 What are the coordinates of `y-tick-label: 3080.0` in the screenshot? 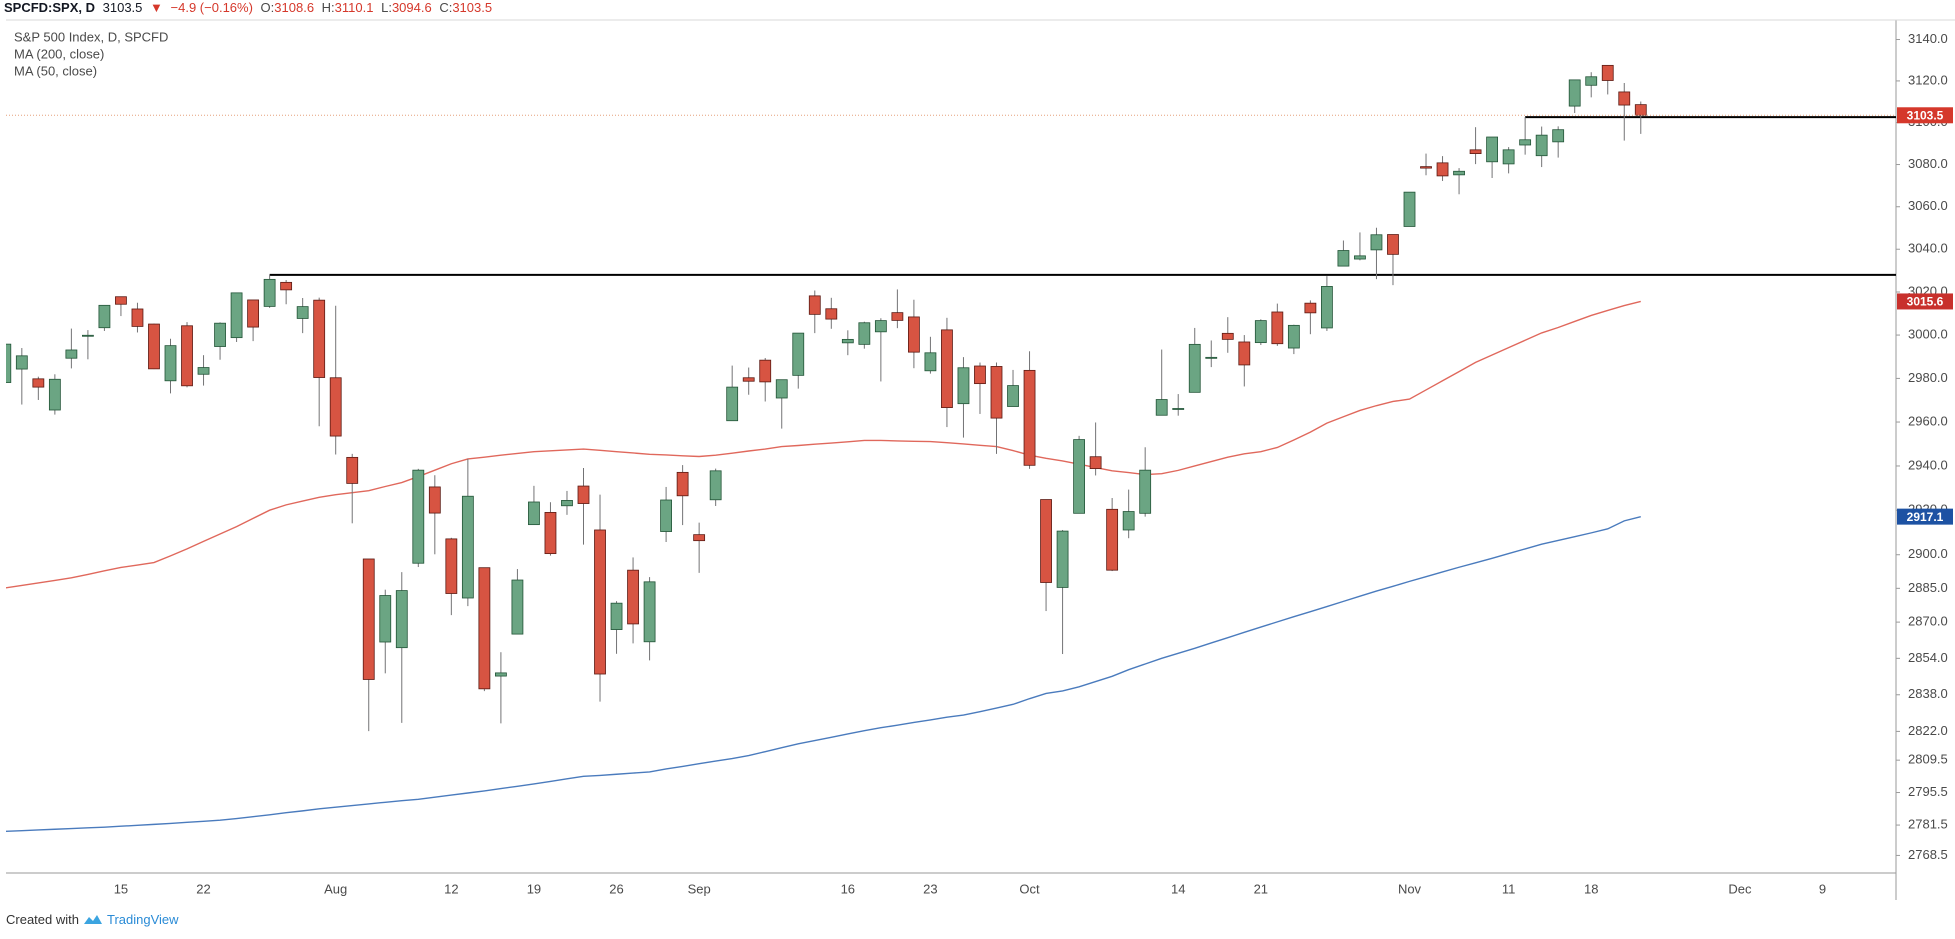 It's located at (1928, 163).